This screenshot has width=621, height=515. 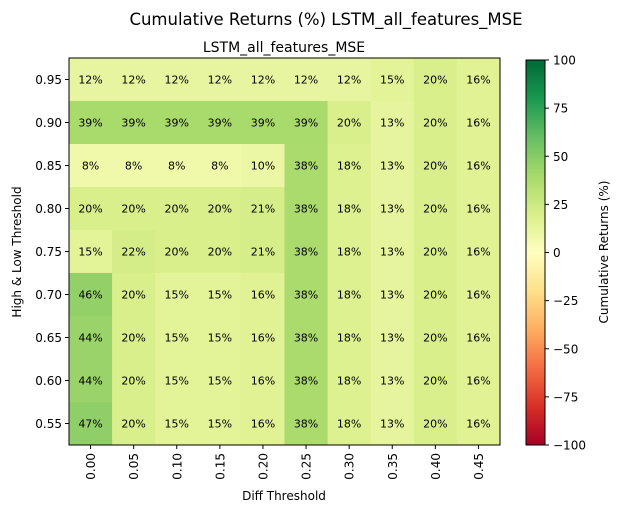 What do you see at coordinates (48, 381) in the screenshot?
I see `y-tick-label: 0.60` at bounding box center [48, 381].